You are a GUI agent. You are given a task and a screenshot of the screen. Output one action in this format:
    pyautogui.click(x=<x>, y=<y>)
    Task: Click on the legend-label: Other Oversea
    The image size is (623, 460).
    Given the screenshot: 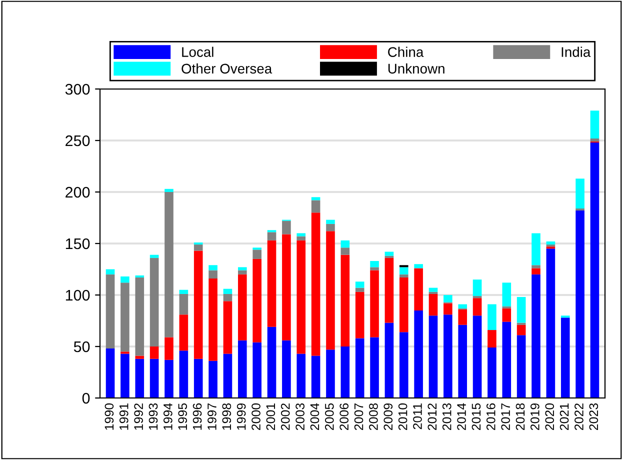 What is the action you would take?
    pyautogui.click(x=227, y=68)
    